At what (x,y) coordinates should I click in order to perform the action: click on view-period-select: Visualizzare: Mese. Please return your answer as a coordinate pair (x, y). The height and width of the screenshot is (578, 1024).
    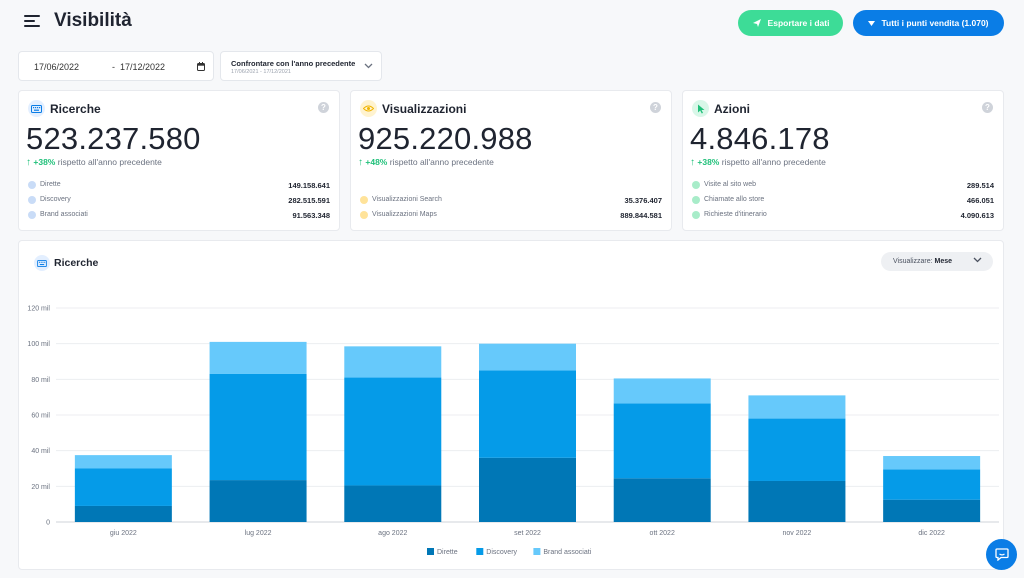
    Looking at the image, I should click on (937, 261).